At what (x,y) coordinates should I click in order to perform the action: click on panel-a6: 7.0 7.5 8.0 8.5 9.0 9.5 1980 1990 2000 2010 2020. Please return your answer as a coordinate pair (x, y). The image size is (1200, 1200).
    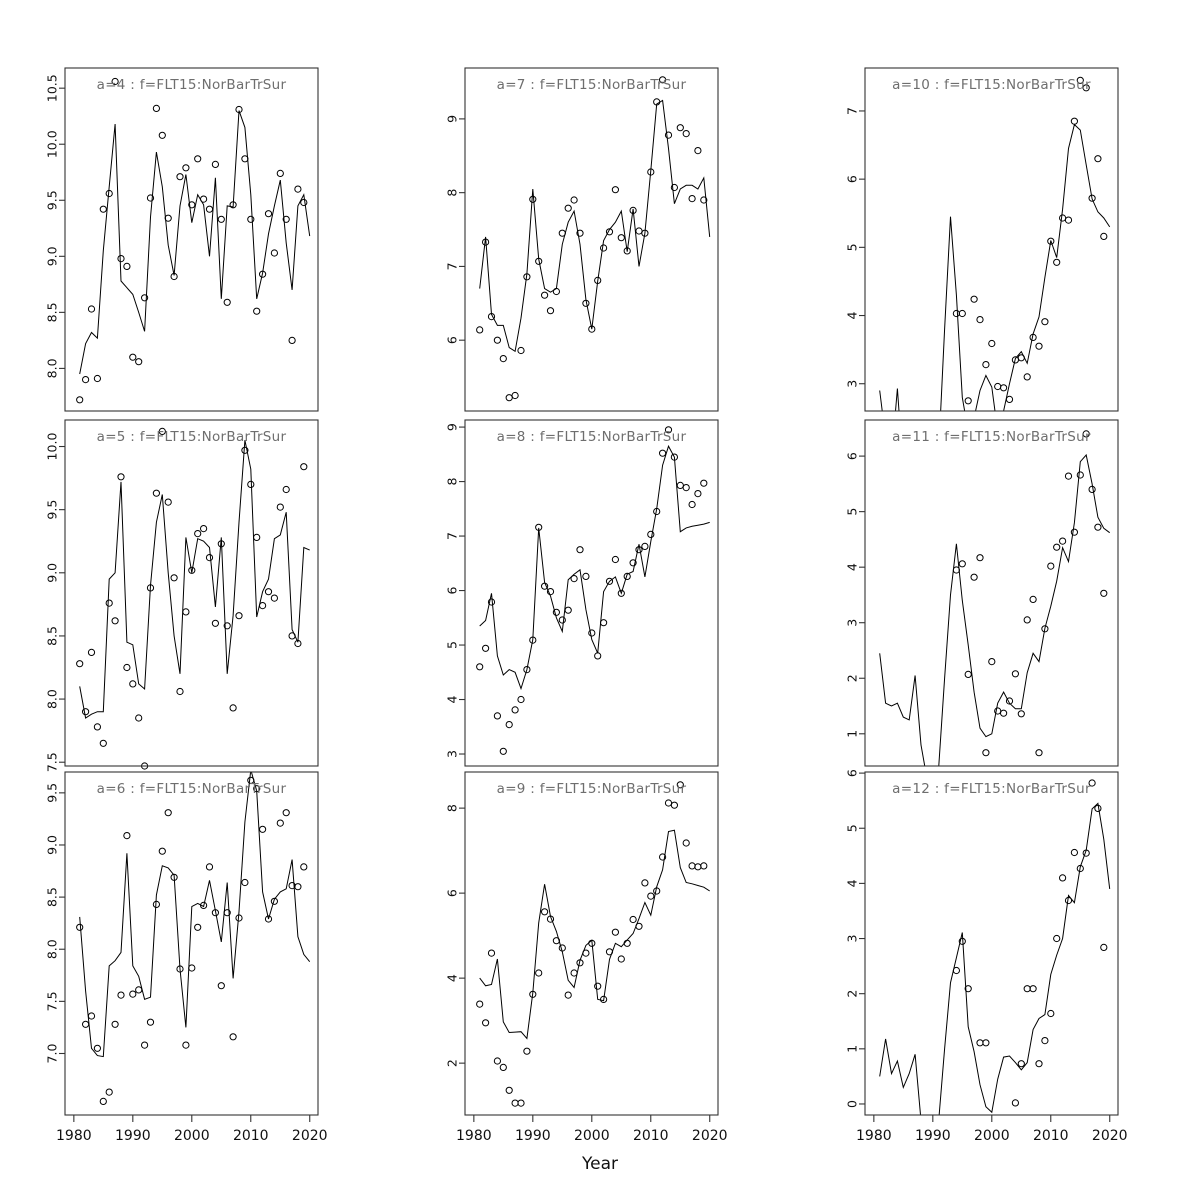
    Looking at the image, I should click on (186, 957).